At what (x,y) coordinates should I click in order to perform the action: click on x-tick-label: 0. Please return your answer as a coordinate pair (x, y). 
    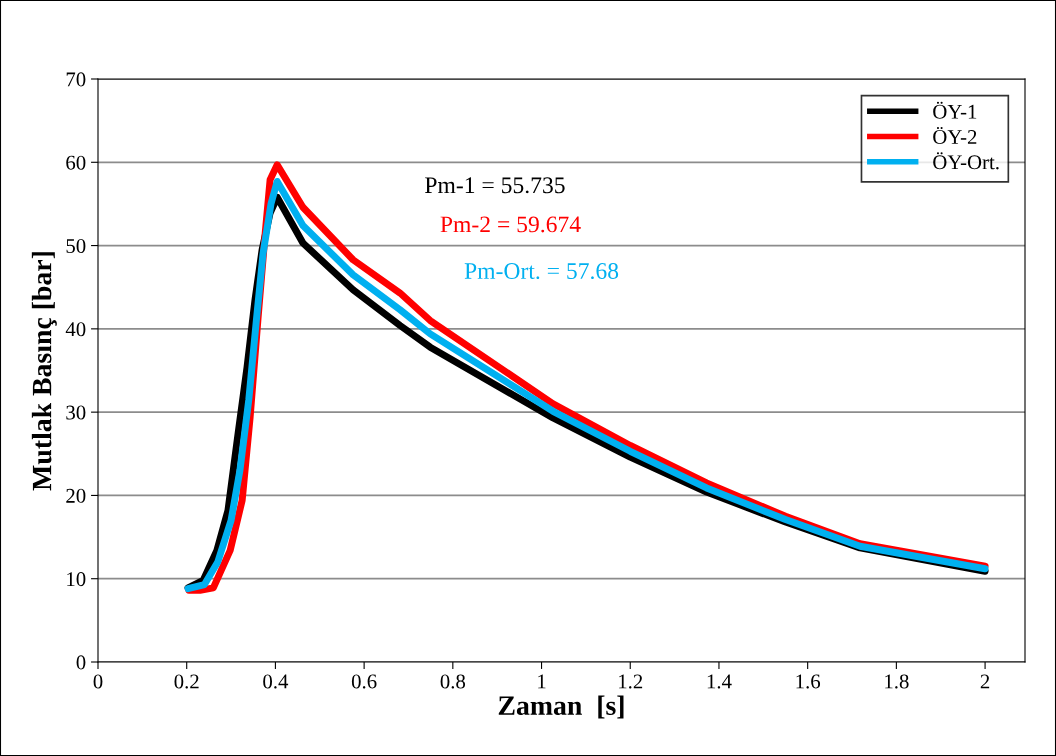
    Looking at the image, I should click on (98, 681).